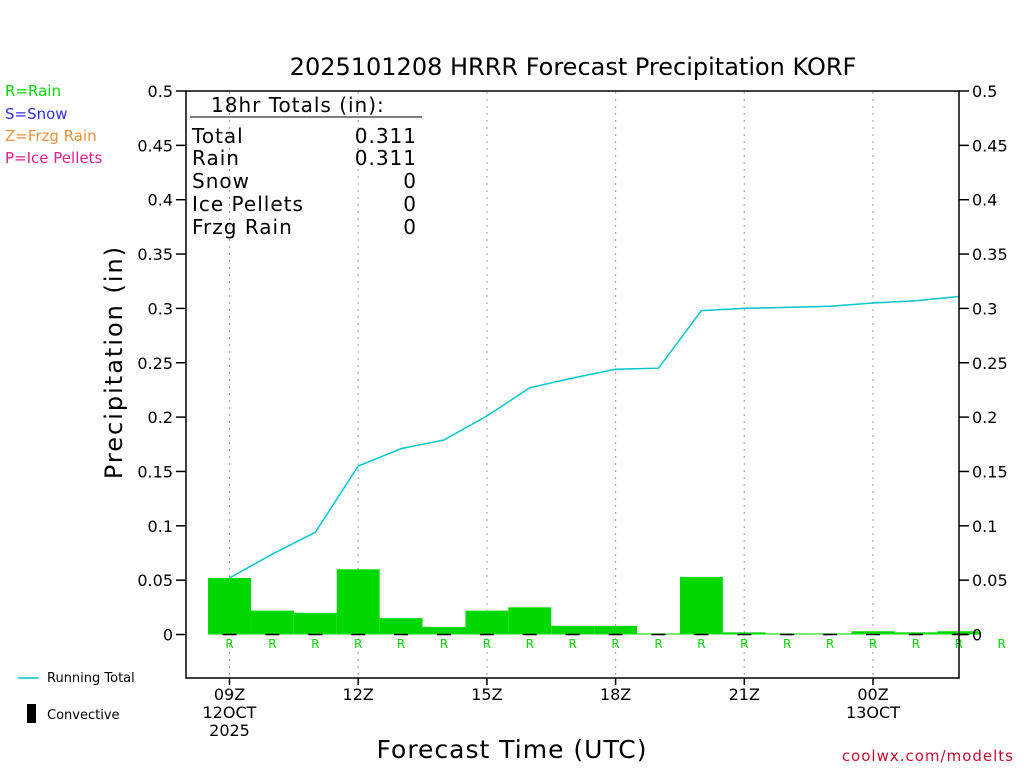 Image resolution: width=1024 pixels, height=768 pixels. I want to click on y-tick-label-left-0.35: 0.35, so click(155, 254).